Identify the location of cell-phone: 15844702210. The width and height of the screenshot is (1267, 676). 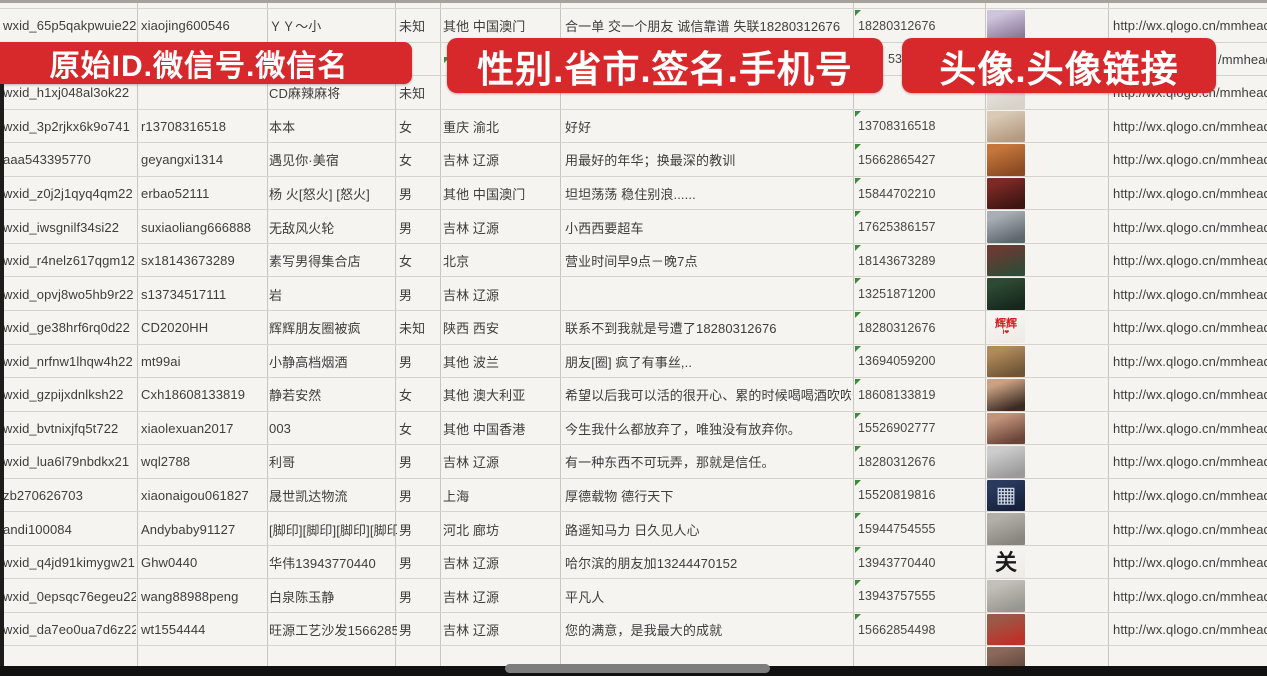
(897, 193).